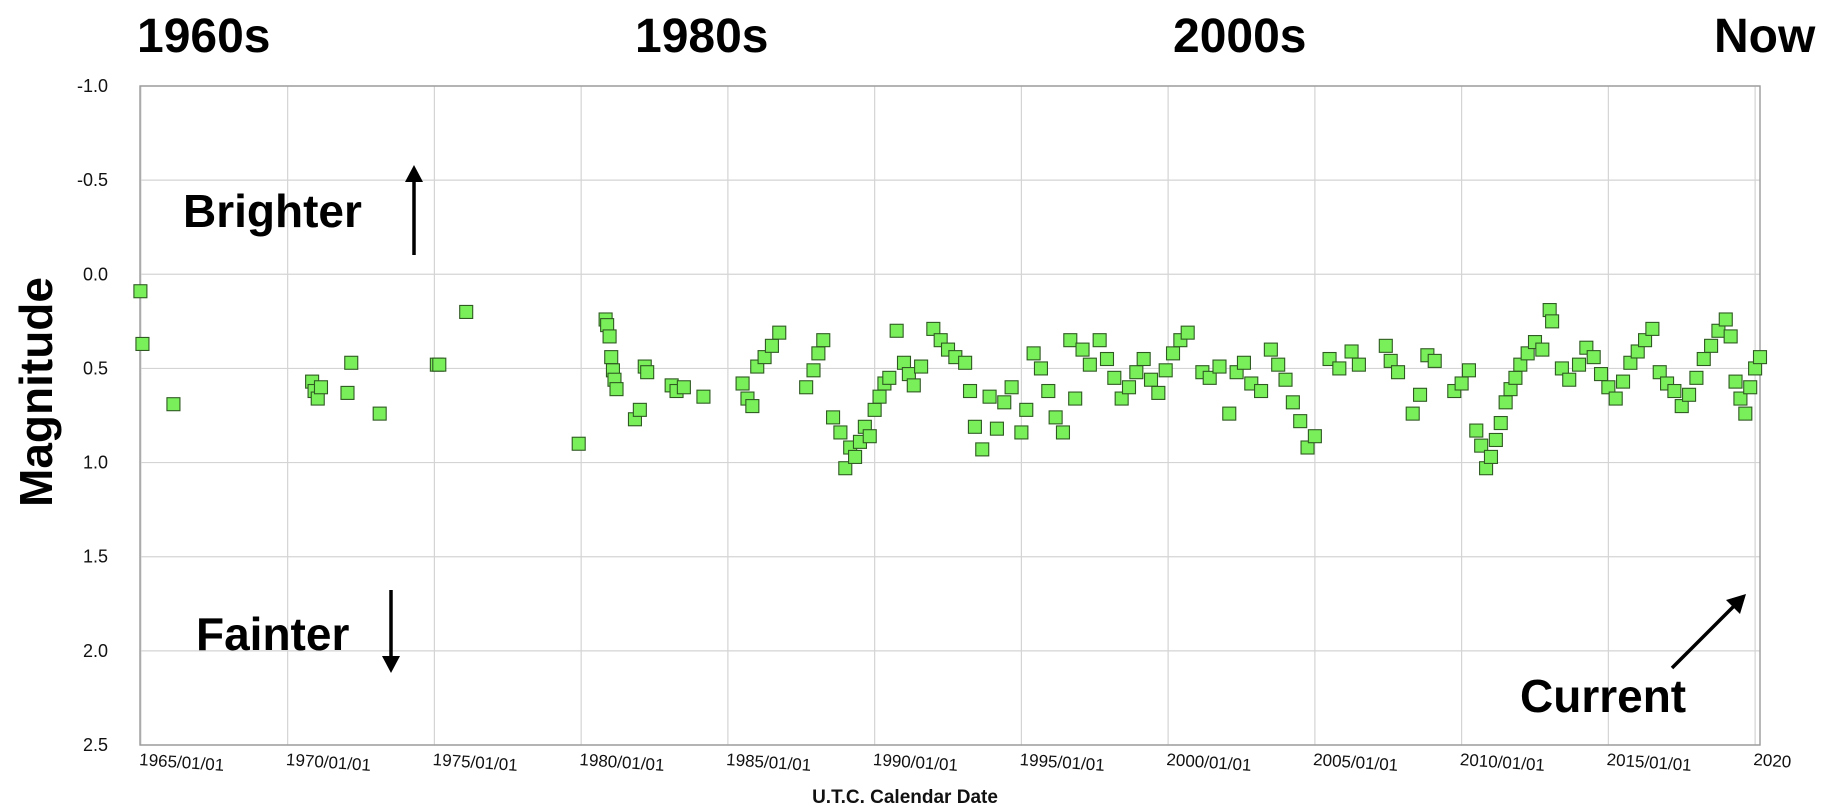 Image resolution: width=1834 pixels, height=808 pixels. Describe the element at coordinates (622, 762) in the screenshot. I see `x-tick-label: 1980/01/01` at that location.